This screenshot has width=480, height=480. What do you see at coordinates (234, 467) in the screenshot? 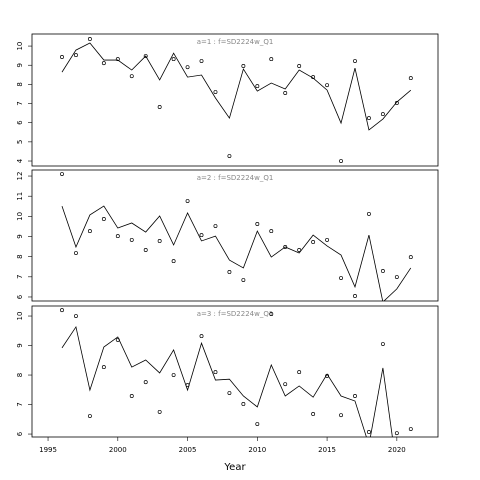
I see `x-axis-label: Year` at bounding box center [234, 467].